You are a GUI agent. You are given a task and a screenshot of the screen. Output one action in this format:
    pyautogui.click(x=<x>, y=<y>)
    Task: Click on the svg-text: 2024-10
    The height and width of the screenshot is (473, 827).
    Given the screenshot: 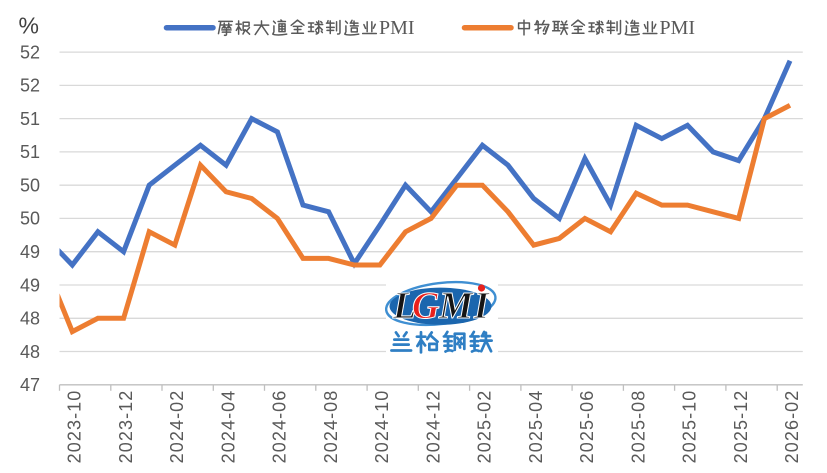 What is the action you would take?
    pyautogui.click(x=382, y=427)
    